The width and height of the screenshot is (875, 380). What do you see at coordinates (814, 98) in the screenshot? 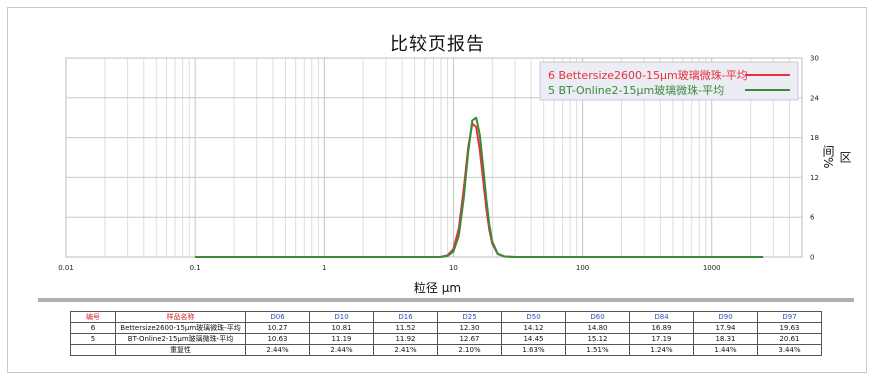
I see `y-tick-label: 24` at bounding box center [814, 98].